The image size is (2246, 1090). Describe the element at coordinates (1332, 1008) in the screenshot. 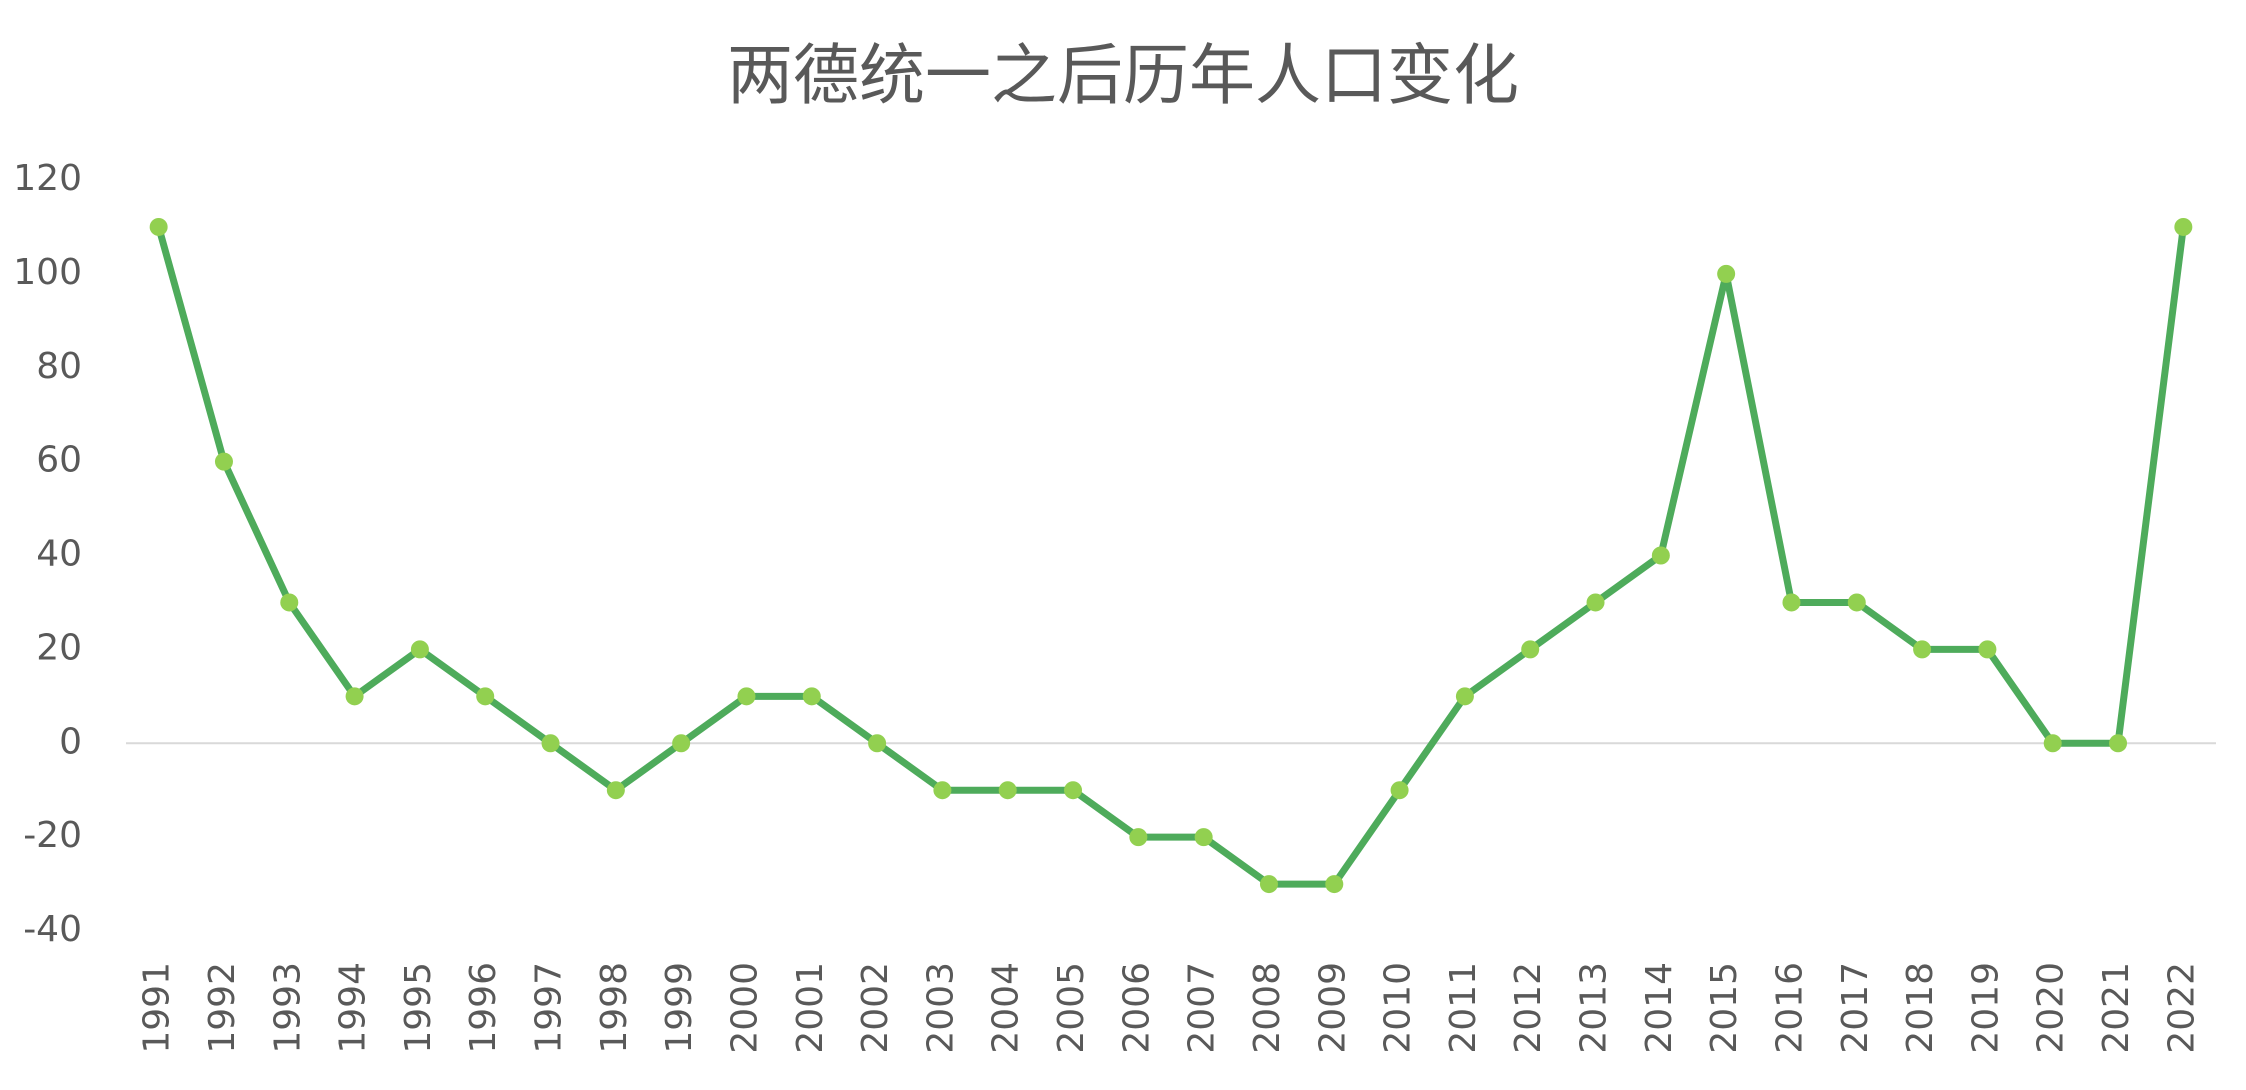

I see `x-tick-label: 2009` at that location.